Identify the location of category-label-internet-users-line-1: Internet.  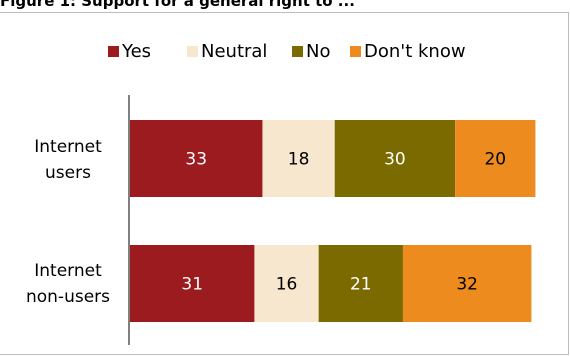
(68, 147).